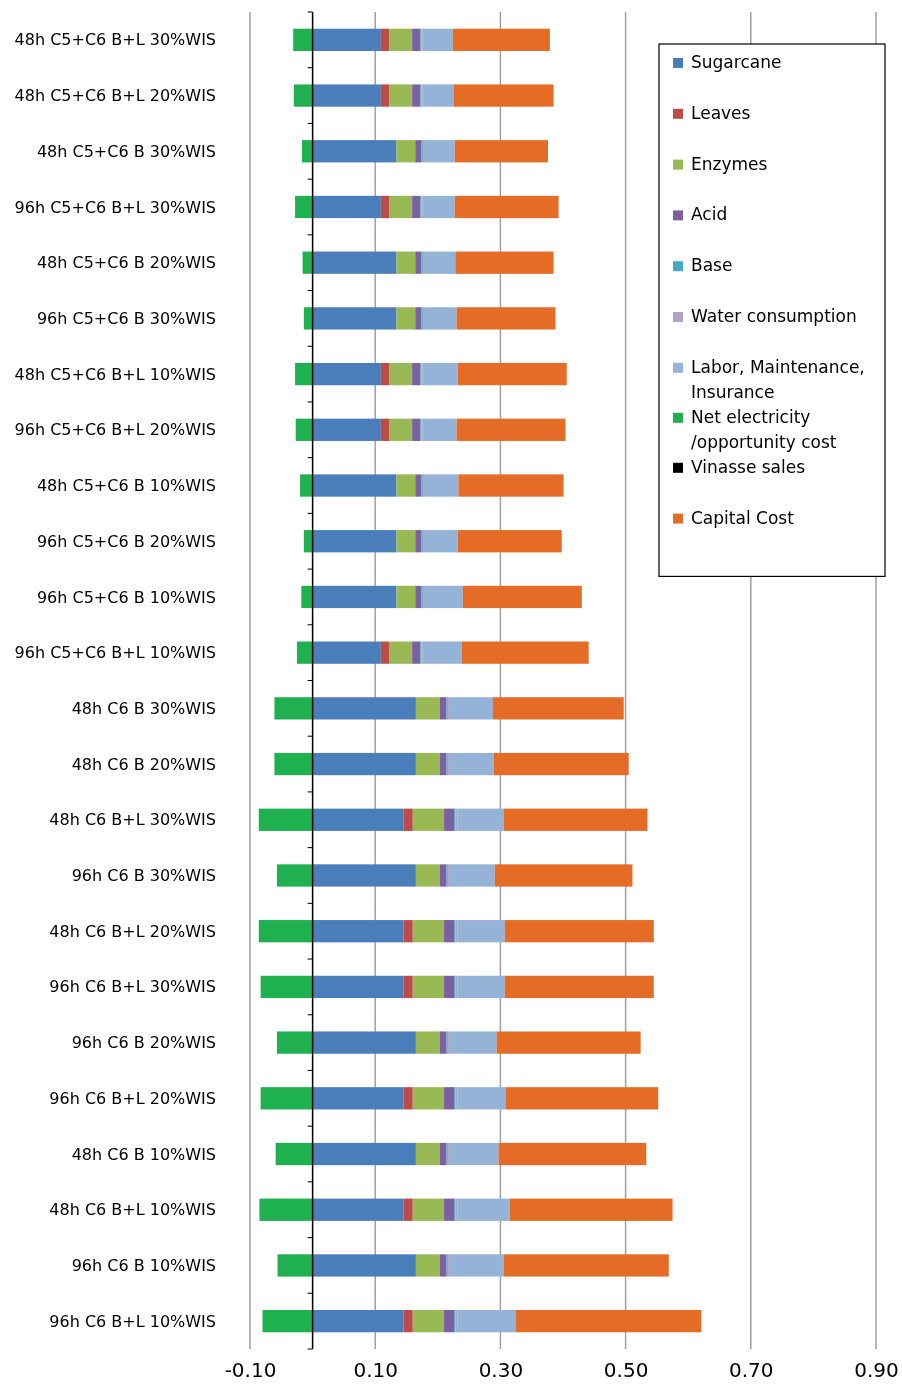  I want to click on y-tick-label: 48h C5+C6 B 20%WIS, so click(126, 263).